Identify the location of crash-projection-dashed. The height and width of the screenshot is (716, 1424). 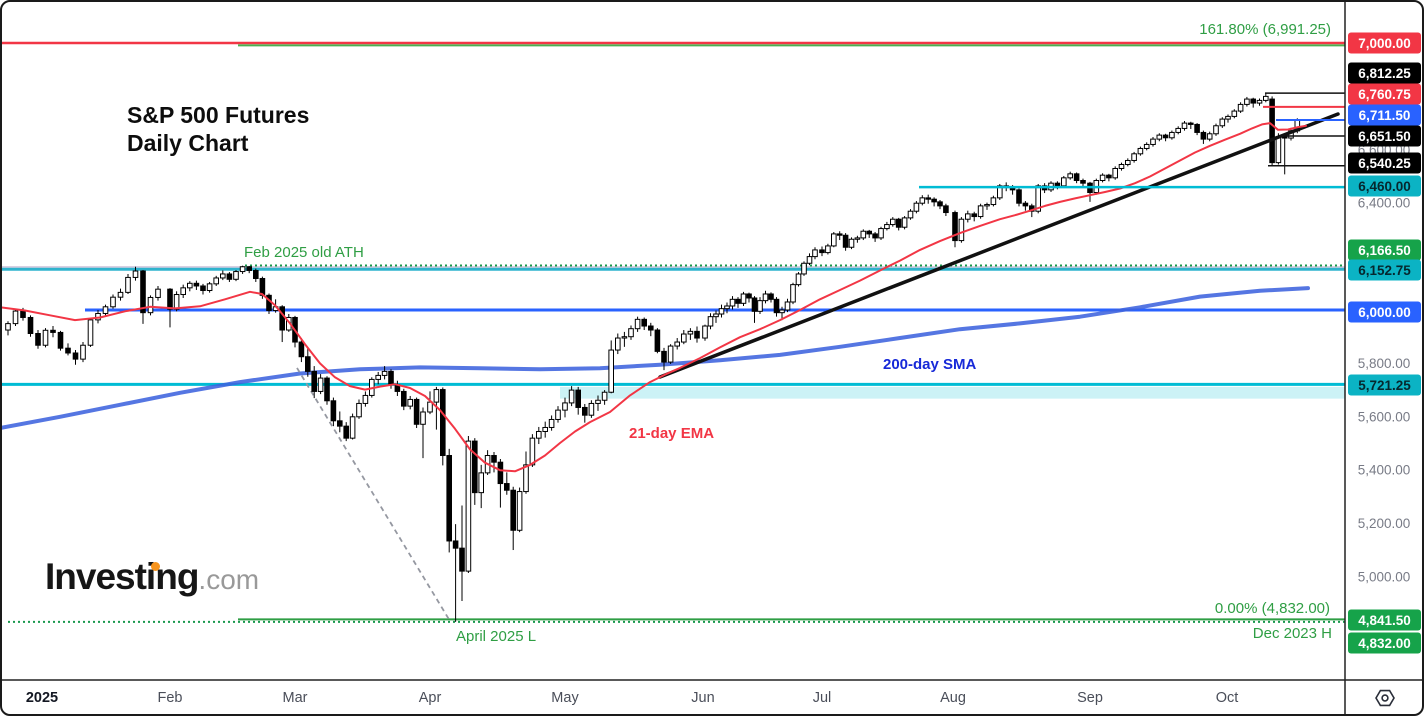
(373, 494).